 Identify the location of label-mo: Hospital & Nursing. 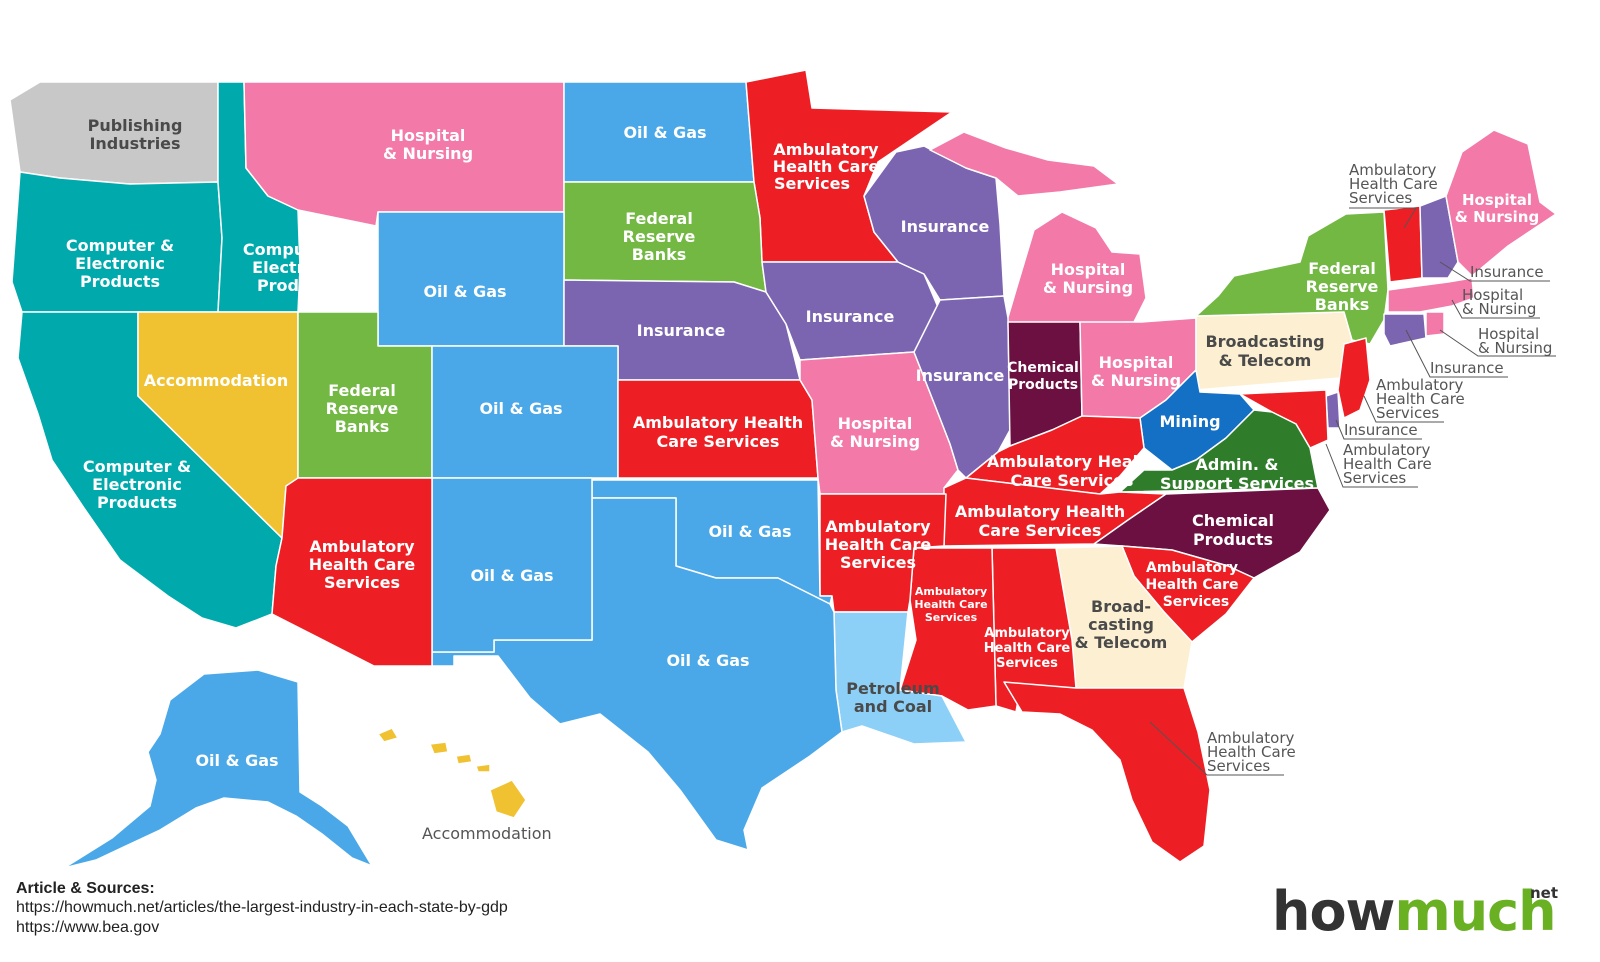
(875, 432).